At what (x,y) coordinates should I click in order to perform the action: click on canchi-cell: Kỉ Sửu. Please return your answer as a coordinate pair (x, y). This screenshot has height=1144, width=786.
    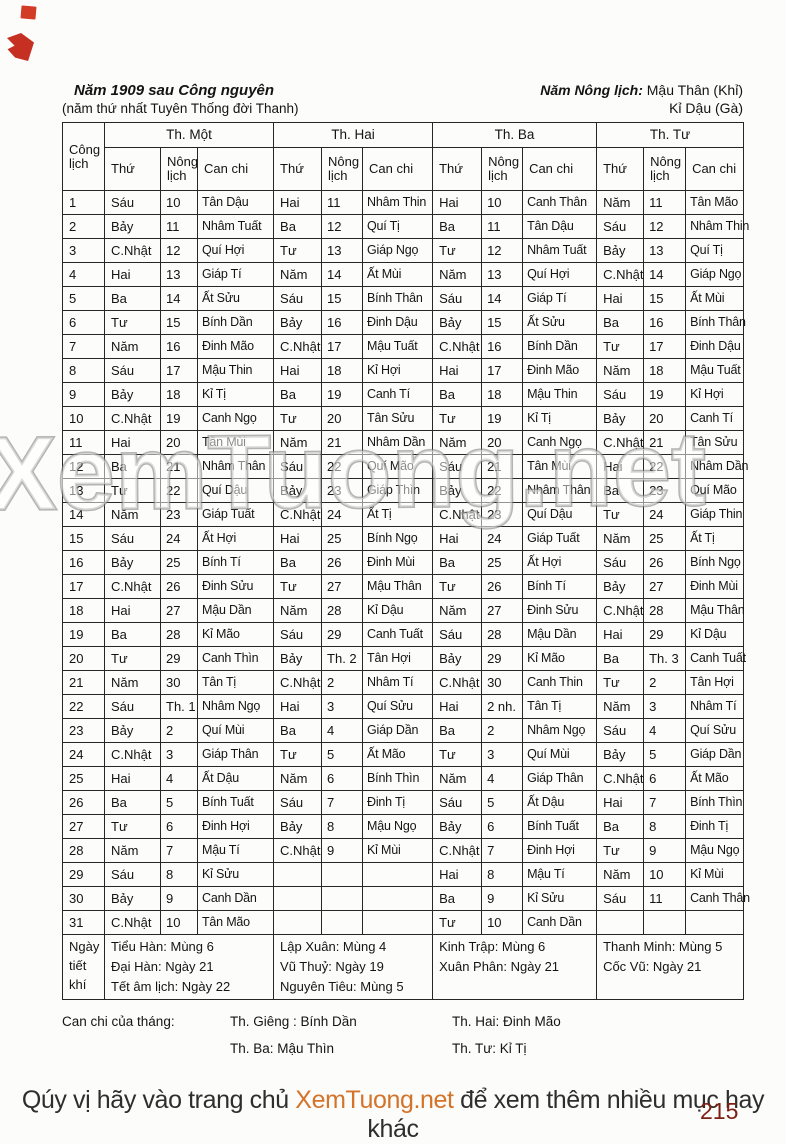
    Looking at the image, I should click on (560, 898).